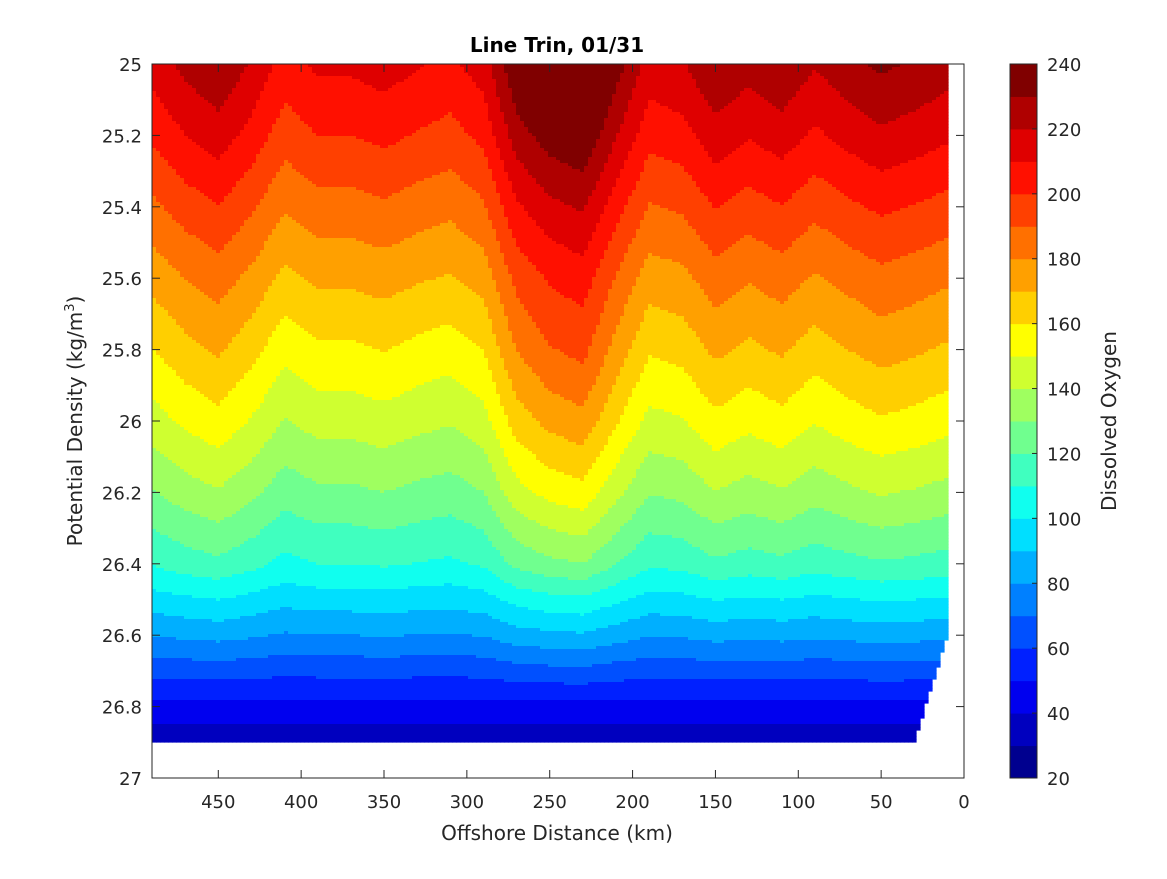 This screenshot has height=879, width=1167. What do you see at coordinates (557, 45) in the screenshot?
I see `chart-title: Line Trin, 01/31` at bounding box center [557, 45].